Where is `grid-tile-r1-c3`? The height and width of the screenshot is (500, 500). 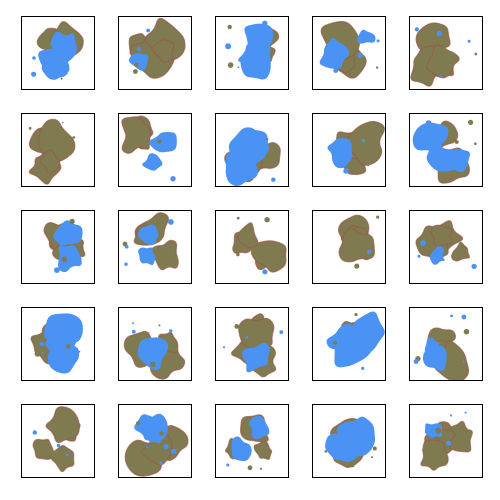
grid-tile-r1-c3 is located at coordinates (252, 53).